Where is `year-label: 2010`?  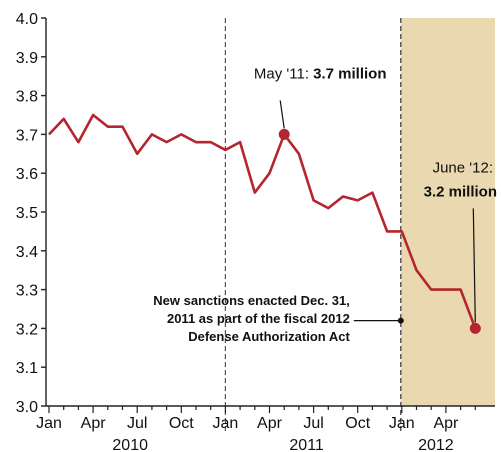
year-label: 2010 is located at coordinates (130, 444).